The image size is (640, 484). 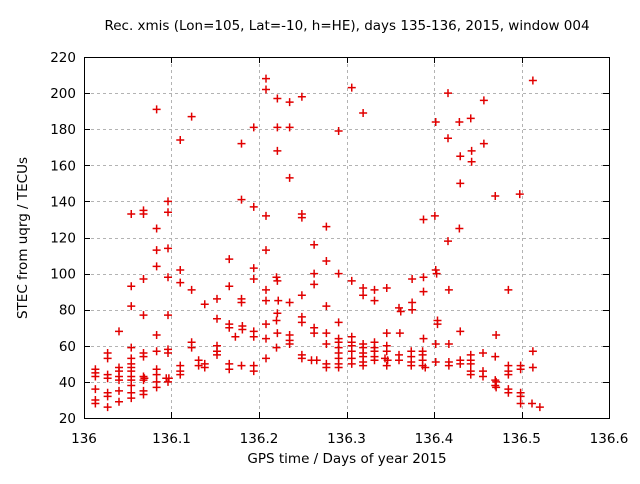 I want to click on x-tick-label: 136.2, so click(x=259, y=439).